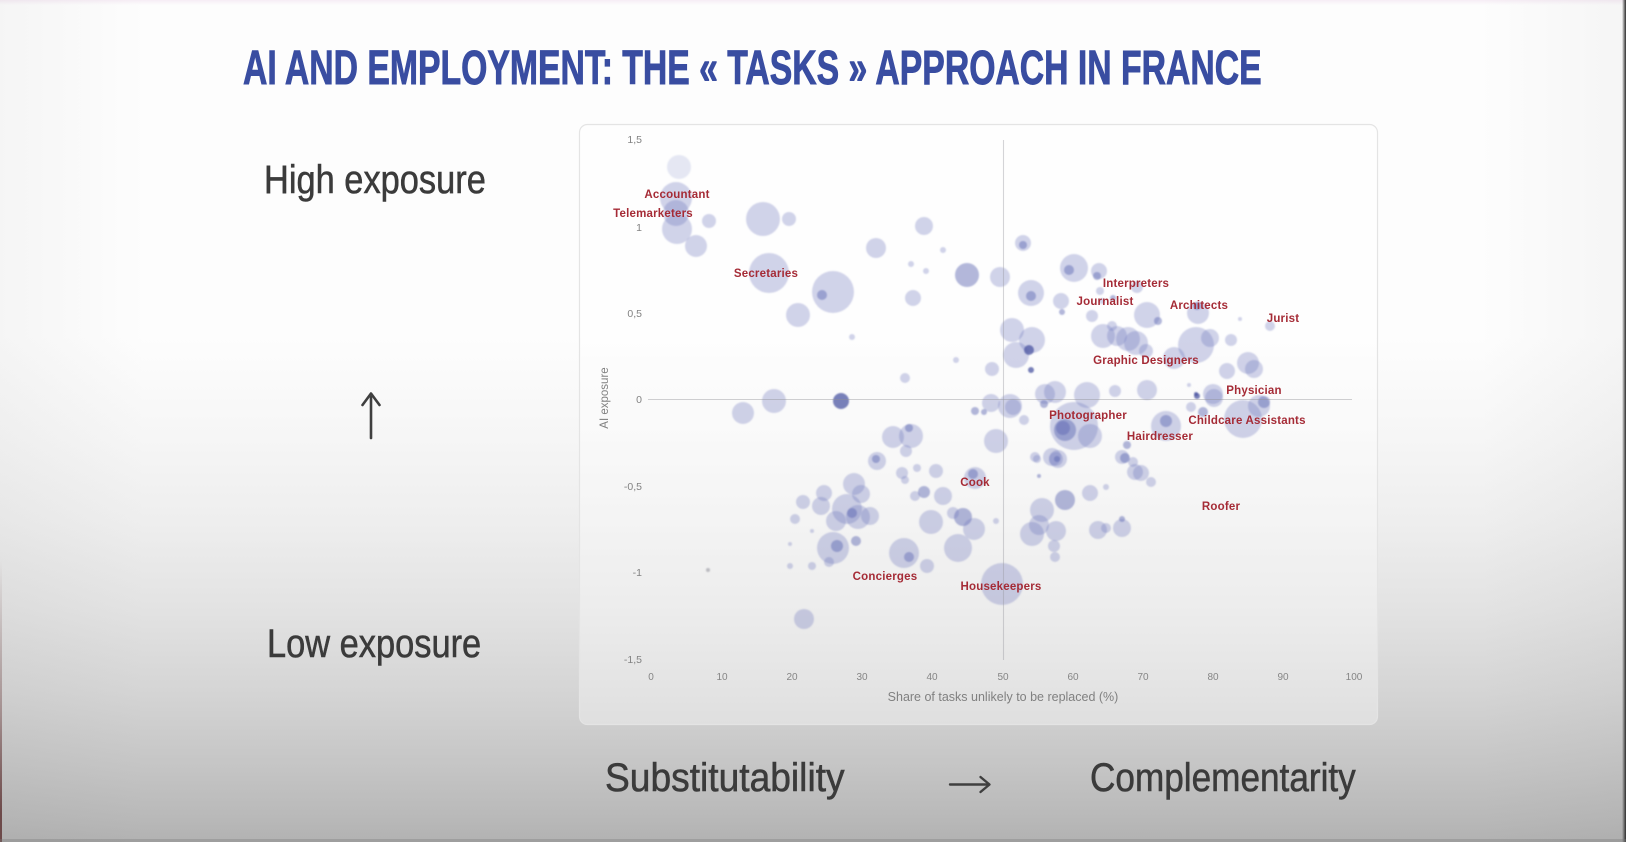  I want to click on svg-text: 0,5, so click(634, 314).